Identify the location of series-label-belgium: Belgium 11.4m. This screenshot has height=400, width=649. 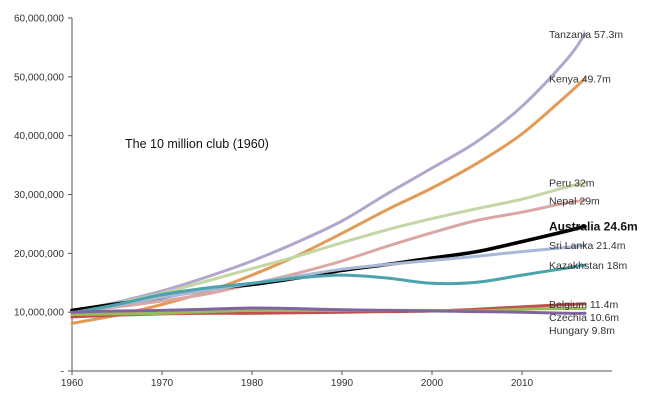
(584, 305).